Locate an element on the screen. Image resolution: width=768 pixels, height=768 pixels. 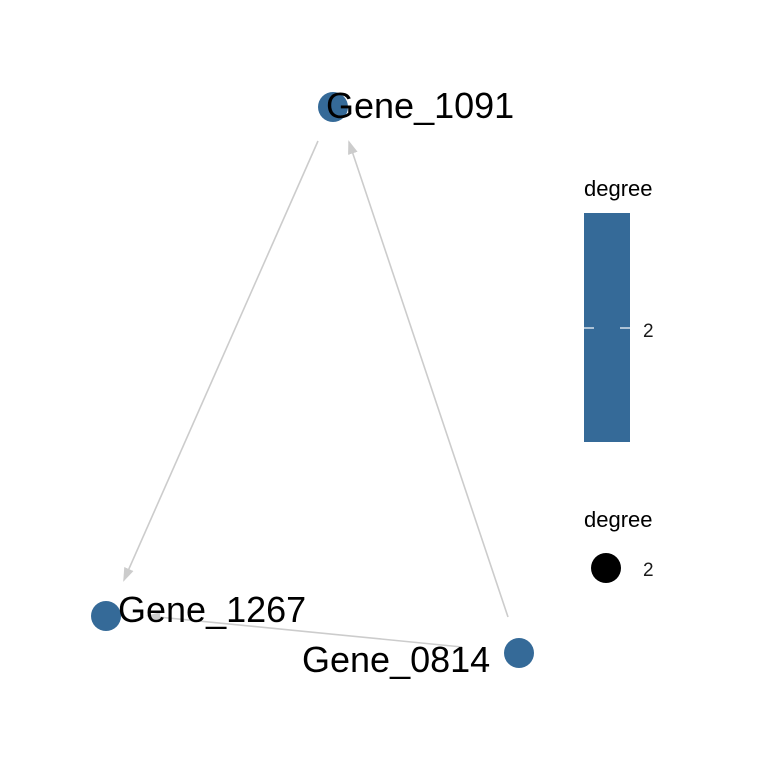
size-legend-point is located at coordinates (606, 568).